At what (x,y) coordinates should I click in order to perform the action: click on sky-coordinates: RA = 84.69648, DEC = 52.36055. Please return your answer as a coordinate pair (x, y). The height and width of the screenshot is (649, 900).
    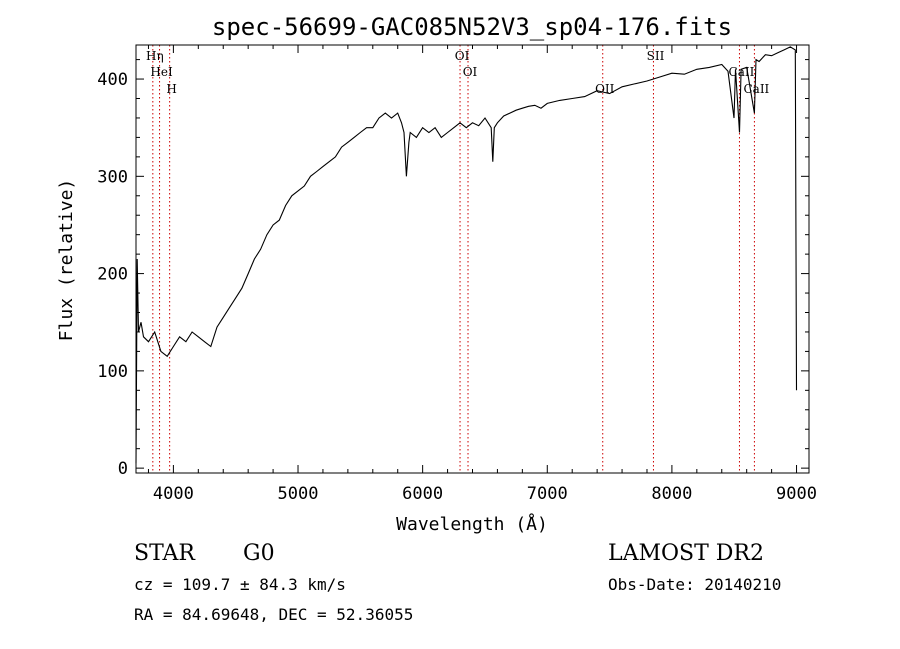
    Looking at the image, I should click on (273, 614).